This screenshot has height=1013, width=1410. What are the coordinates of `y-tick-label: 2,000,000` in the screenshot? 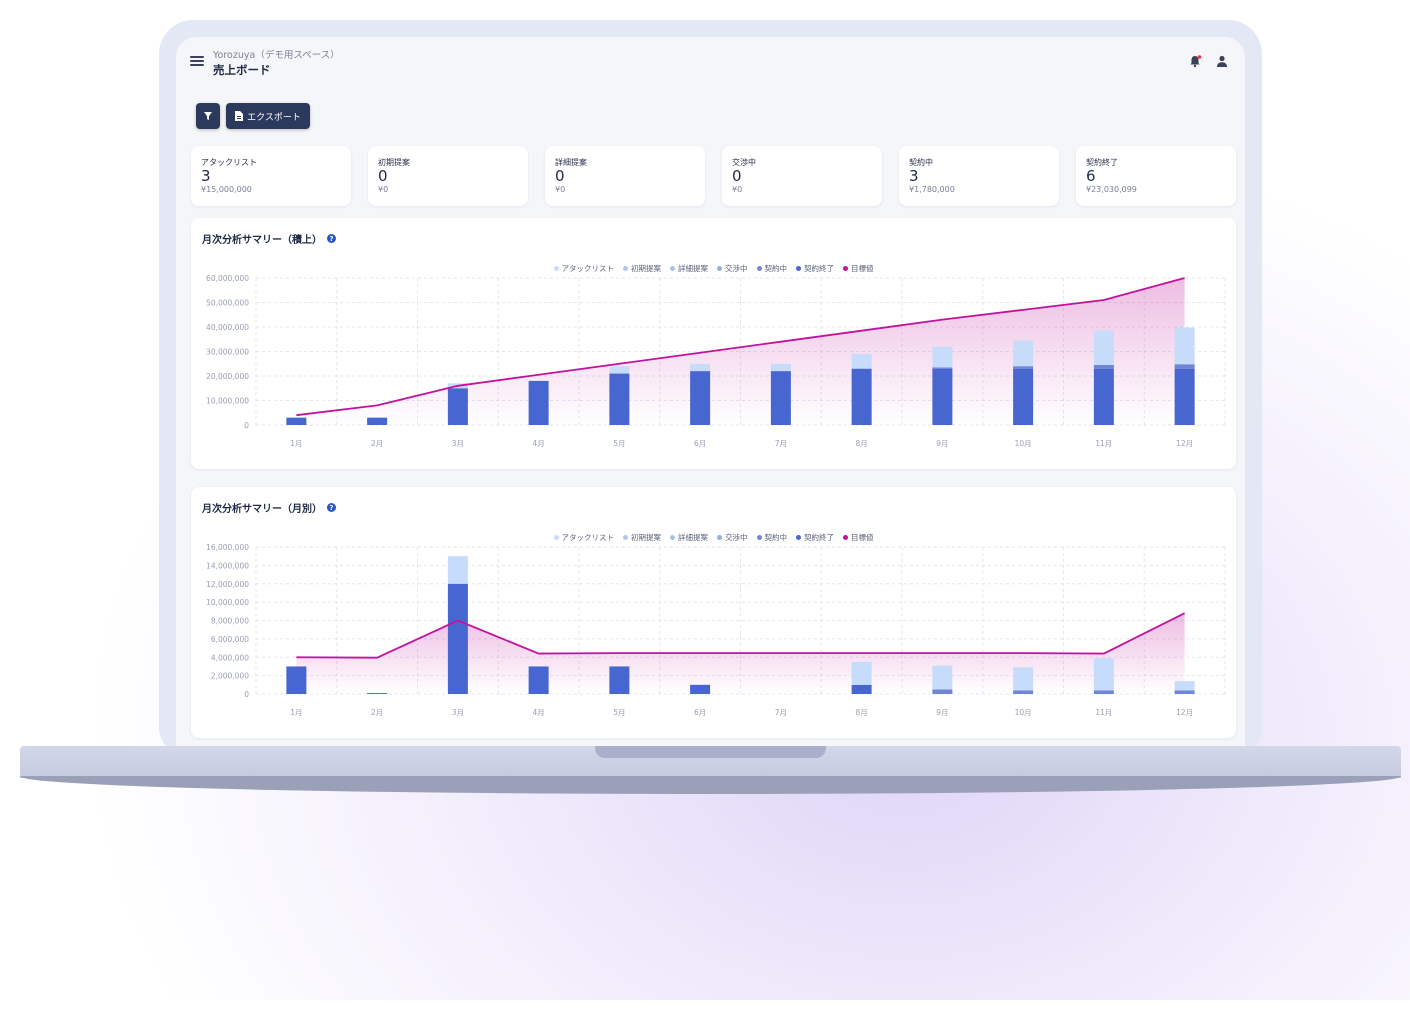 It's located at (230, 676).